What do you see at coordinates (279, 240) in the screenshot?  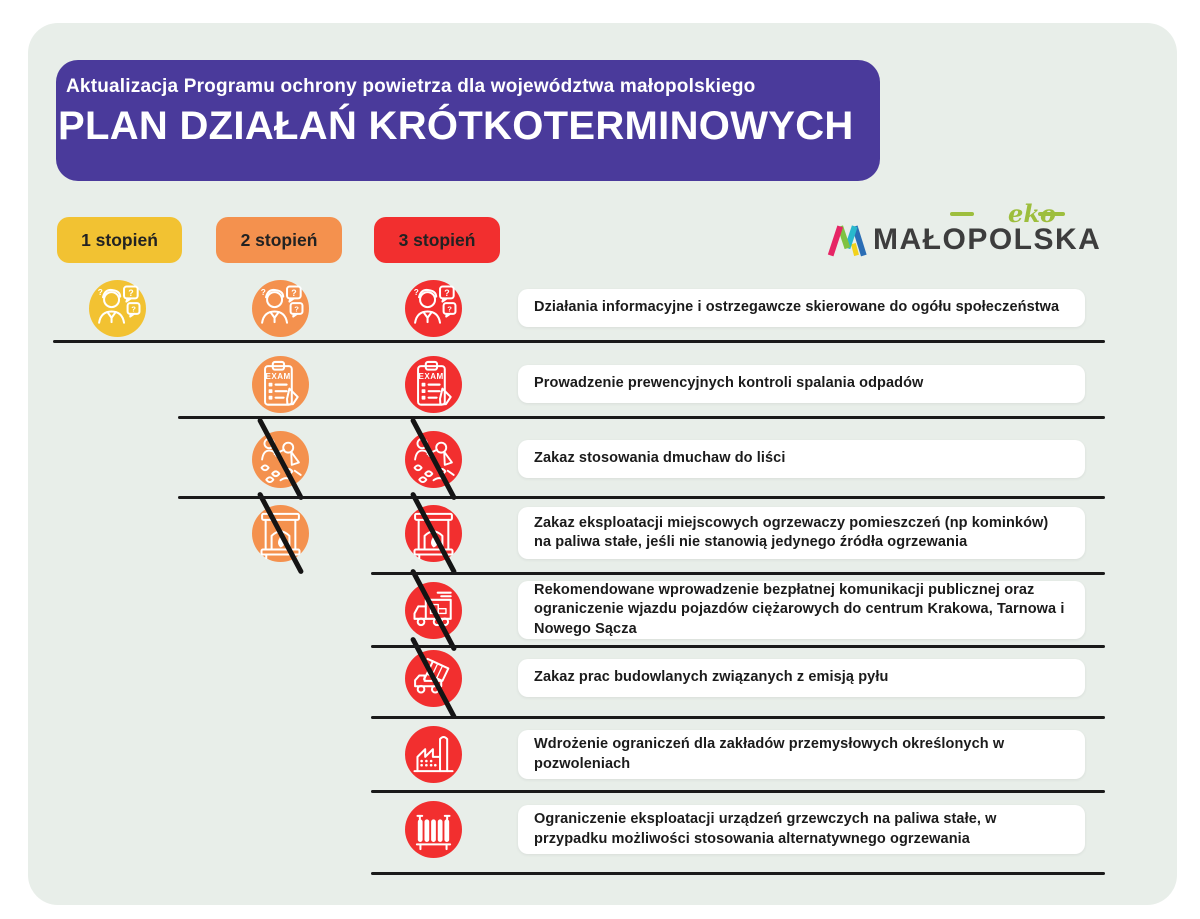 I see `legend-badge-level-2: 2 stopień` at bounding box center [279, 240].